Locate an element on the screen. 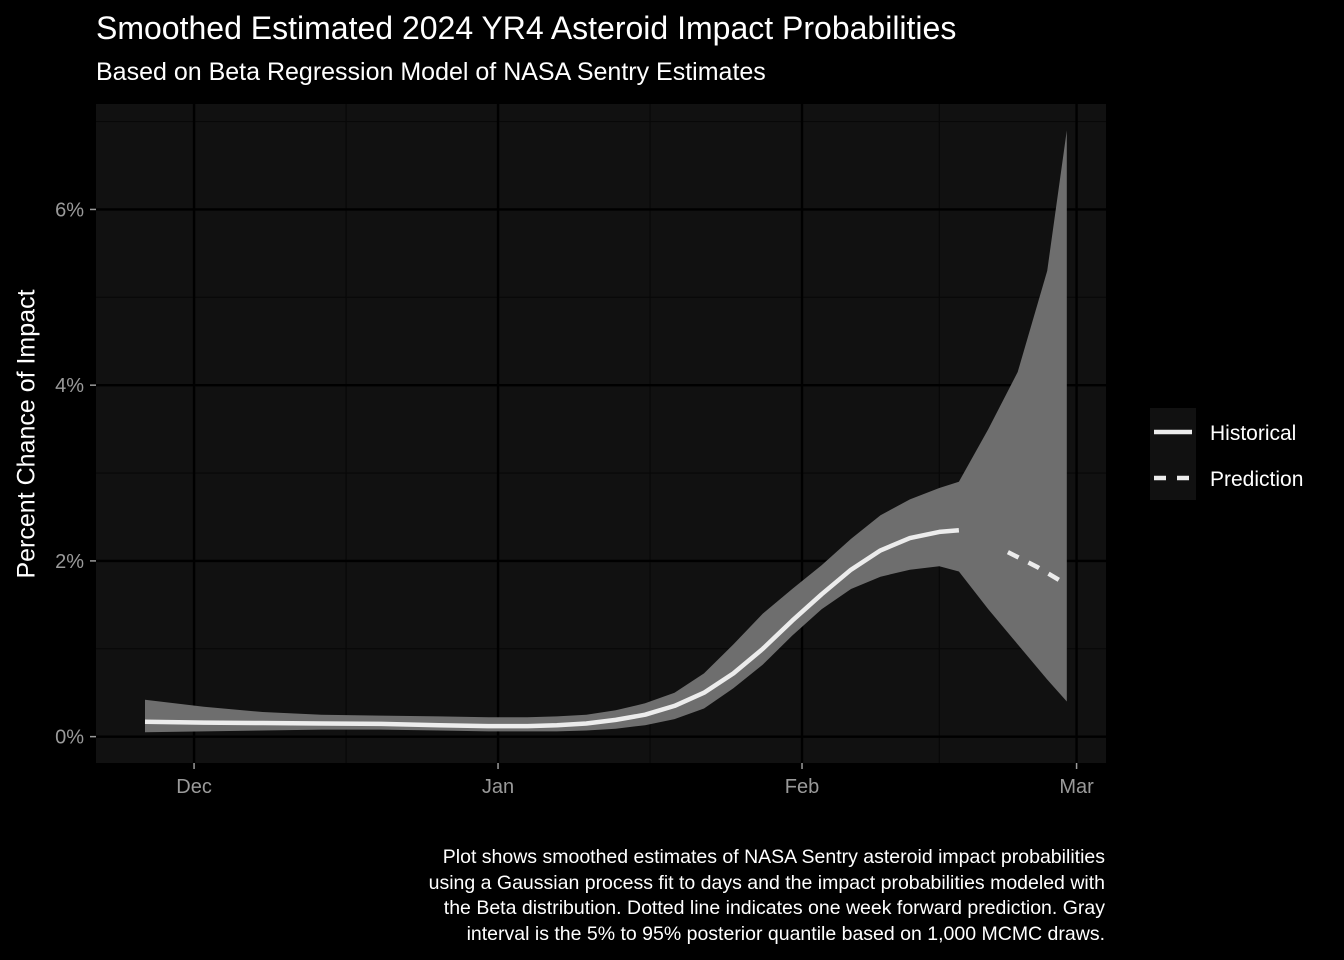 The height and width of the screenshot is (960, 1344). prediction-line is located at coordinates (1037, 568).